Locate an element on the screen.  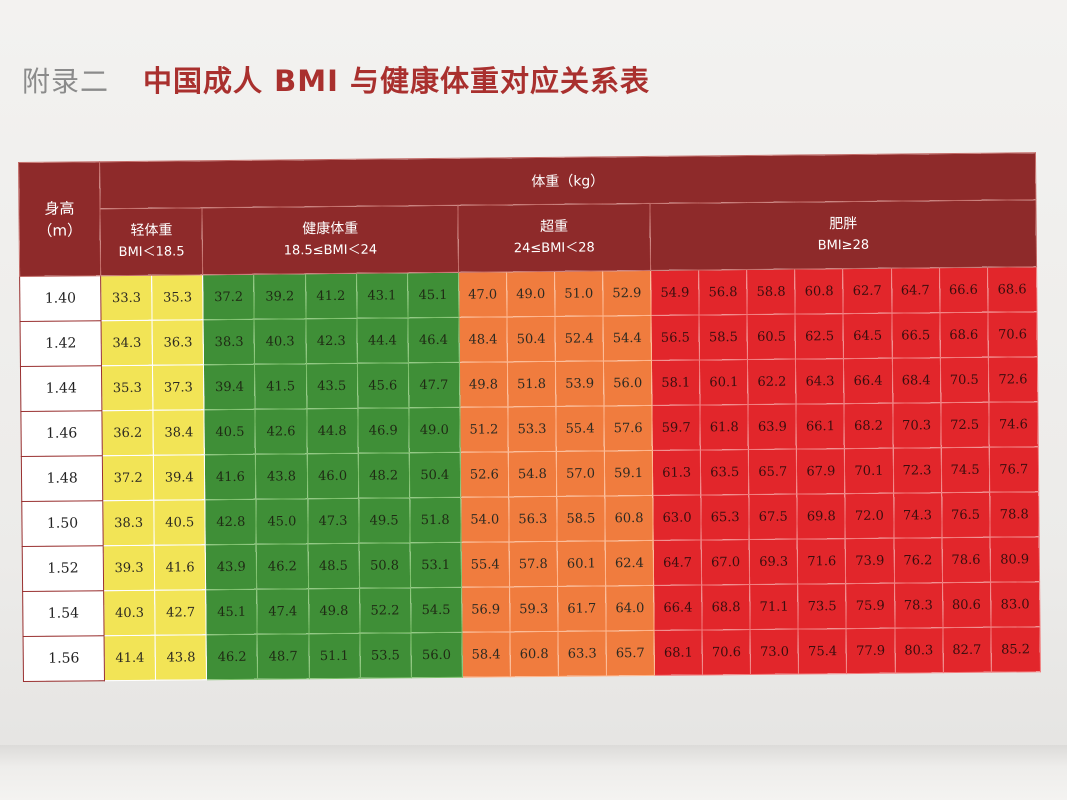
healthy-weight-cell: 41.6 is located at coordinates (230, 477).